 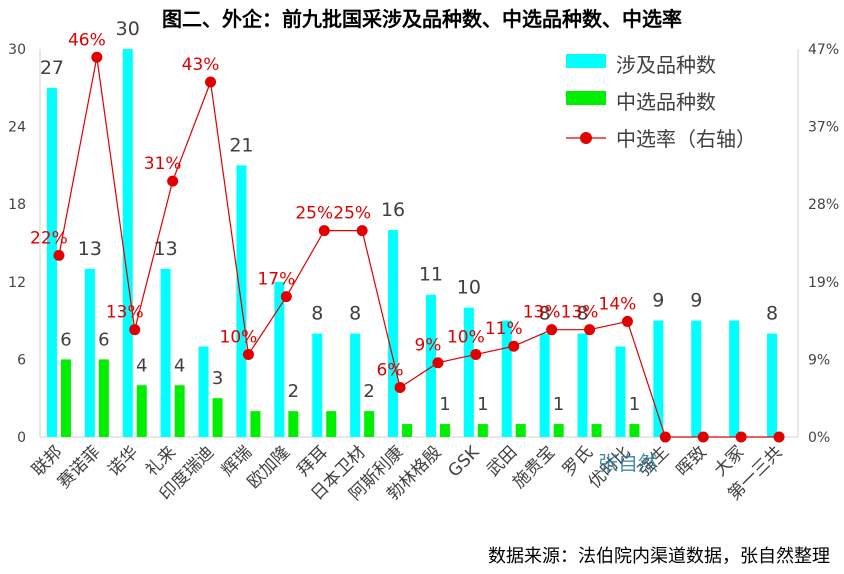 What do you see at coordinates (666, 102) in the screenshot?
I see `legend-label-selected: 中选品种数` at bounding box center [666, 102].